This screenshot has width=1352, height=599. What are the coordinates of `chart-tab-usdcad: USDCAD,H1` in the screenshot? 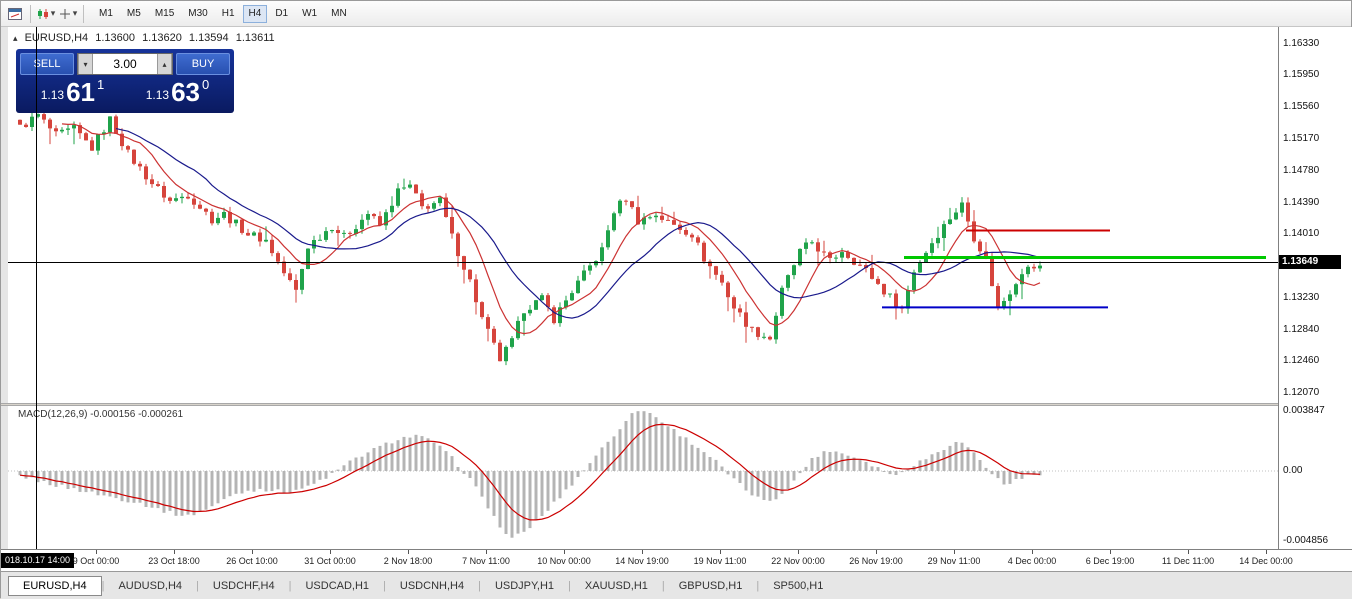 It's located at (337, 585).